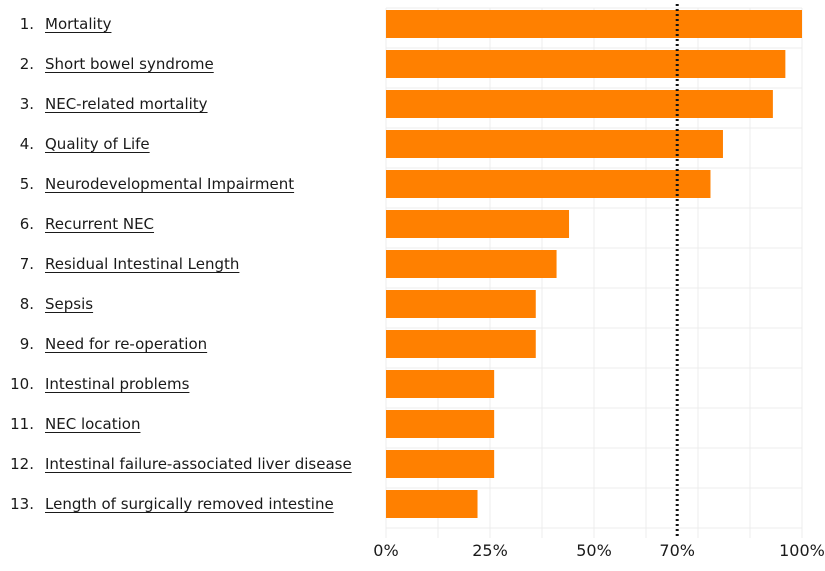 The height and width of the screenshot is (571, 825). What do you see at coordinates (189, 504) in the screenshot?
I see `category-link: Length of surgically removed intestine` at bounding box center [189, 504].